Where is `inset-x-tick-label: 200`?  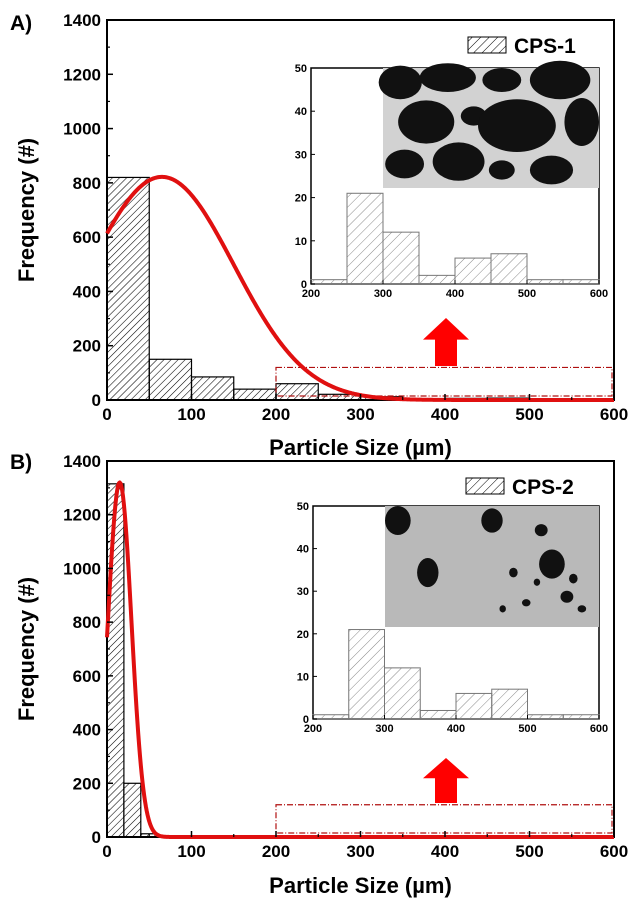 inset-x-tick-label: 200 is located at coordinates (313, 729).